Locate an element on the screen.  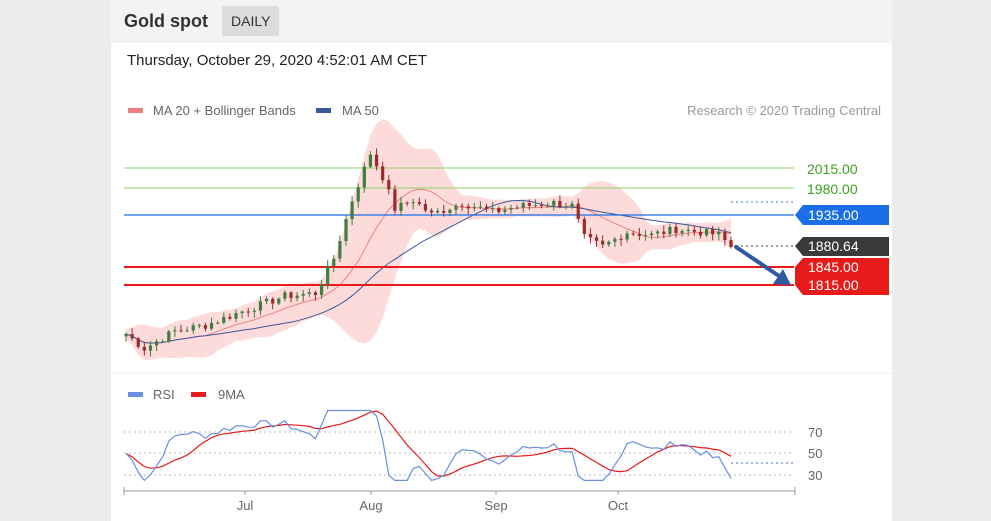
legend-label-ma50: MA 50 is located at coordinates (360, 110).